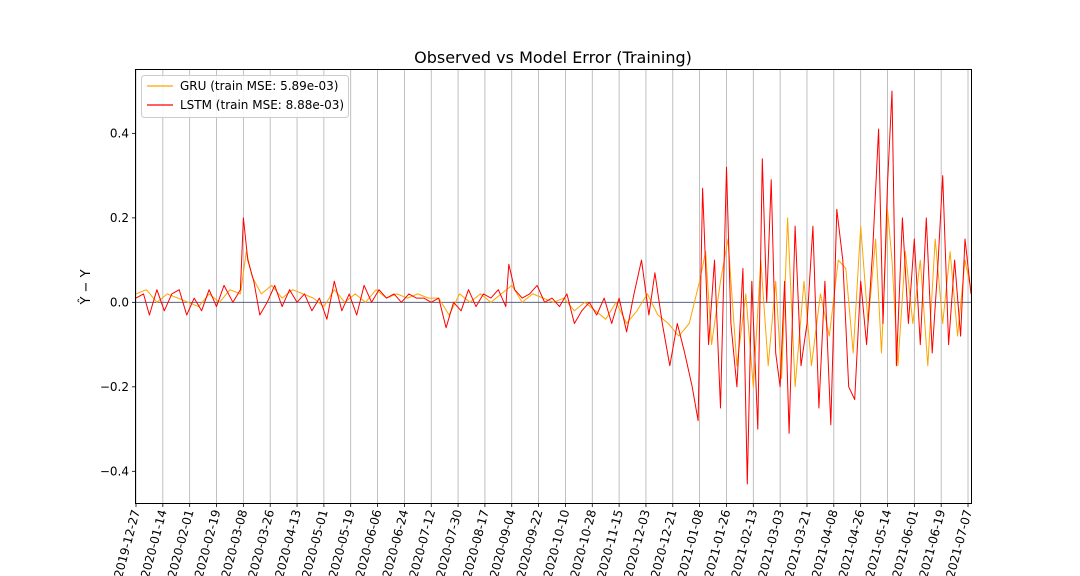 The image size is (1080, 576). Describe the element at coordinates (127, 542) in the screenshot. I see `x-tick-label: 2019-12-27` at that location.